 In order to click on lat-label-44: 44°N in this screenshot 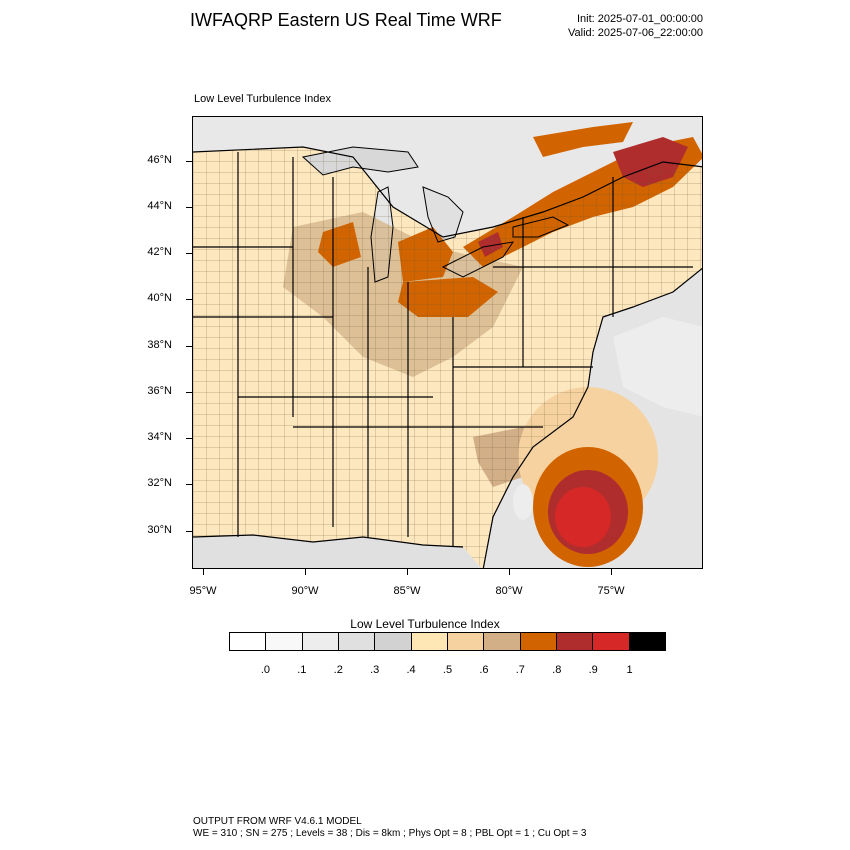, I will do `click(159, 206)`.